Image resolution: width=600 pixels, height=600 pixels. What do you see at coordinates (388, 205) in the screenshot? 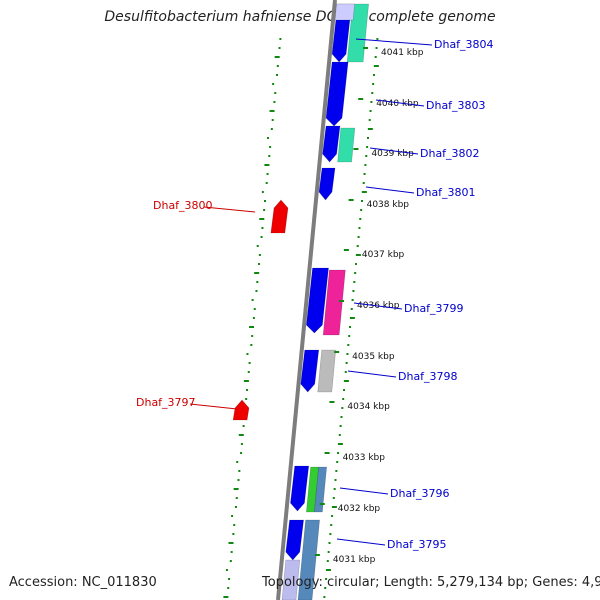
I see `scale-label: 4038 kbp` at bounding box center [388, 205].